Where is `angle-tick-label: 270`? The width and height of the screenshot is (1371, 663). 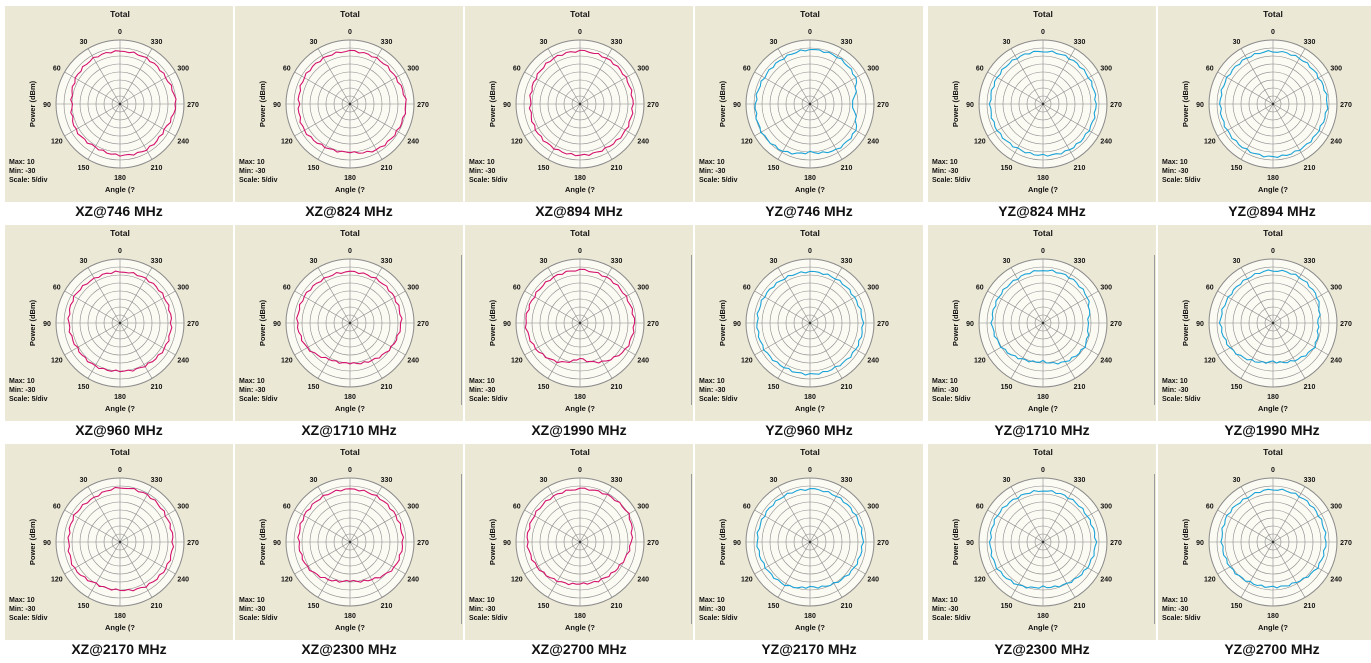
angle-tick-label: 270 is located at coordinates (1346, 324).